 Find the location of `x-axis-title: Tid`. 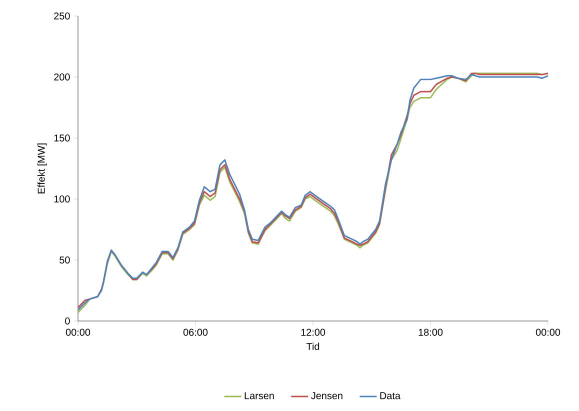

x-axis-title: Tid is located at coordinates (313, 346).